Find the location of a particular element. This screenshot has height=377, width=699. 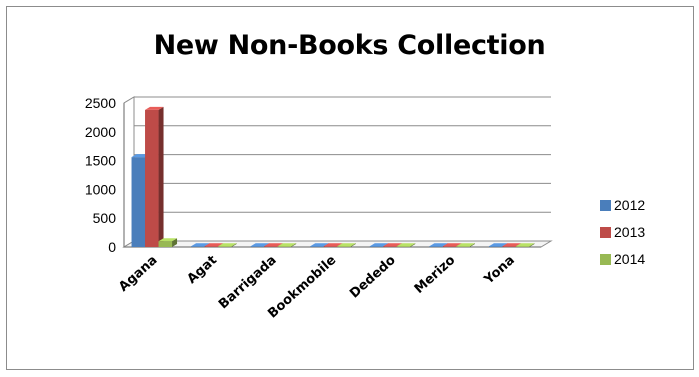

chart-title: New Non-Books Collection is located at coordinates (349, 45).